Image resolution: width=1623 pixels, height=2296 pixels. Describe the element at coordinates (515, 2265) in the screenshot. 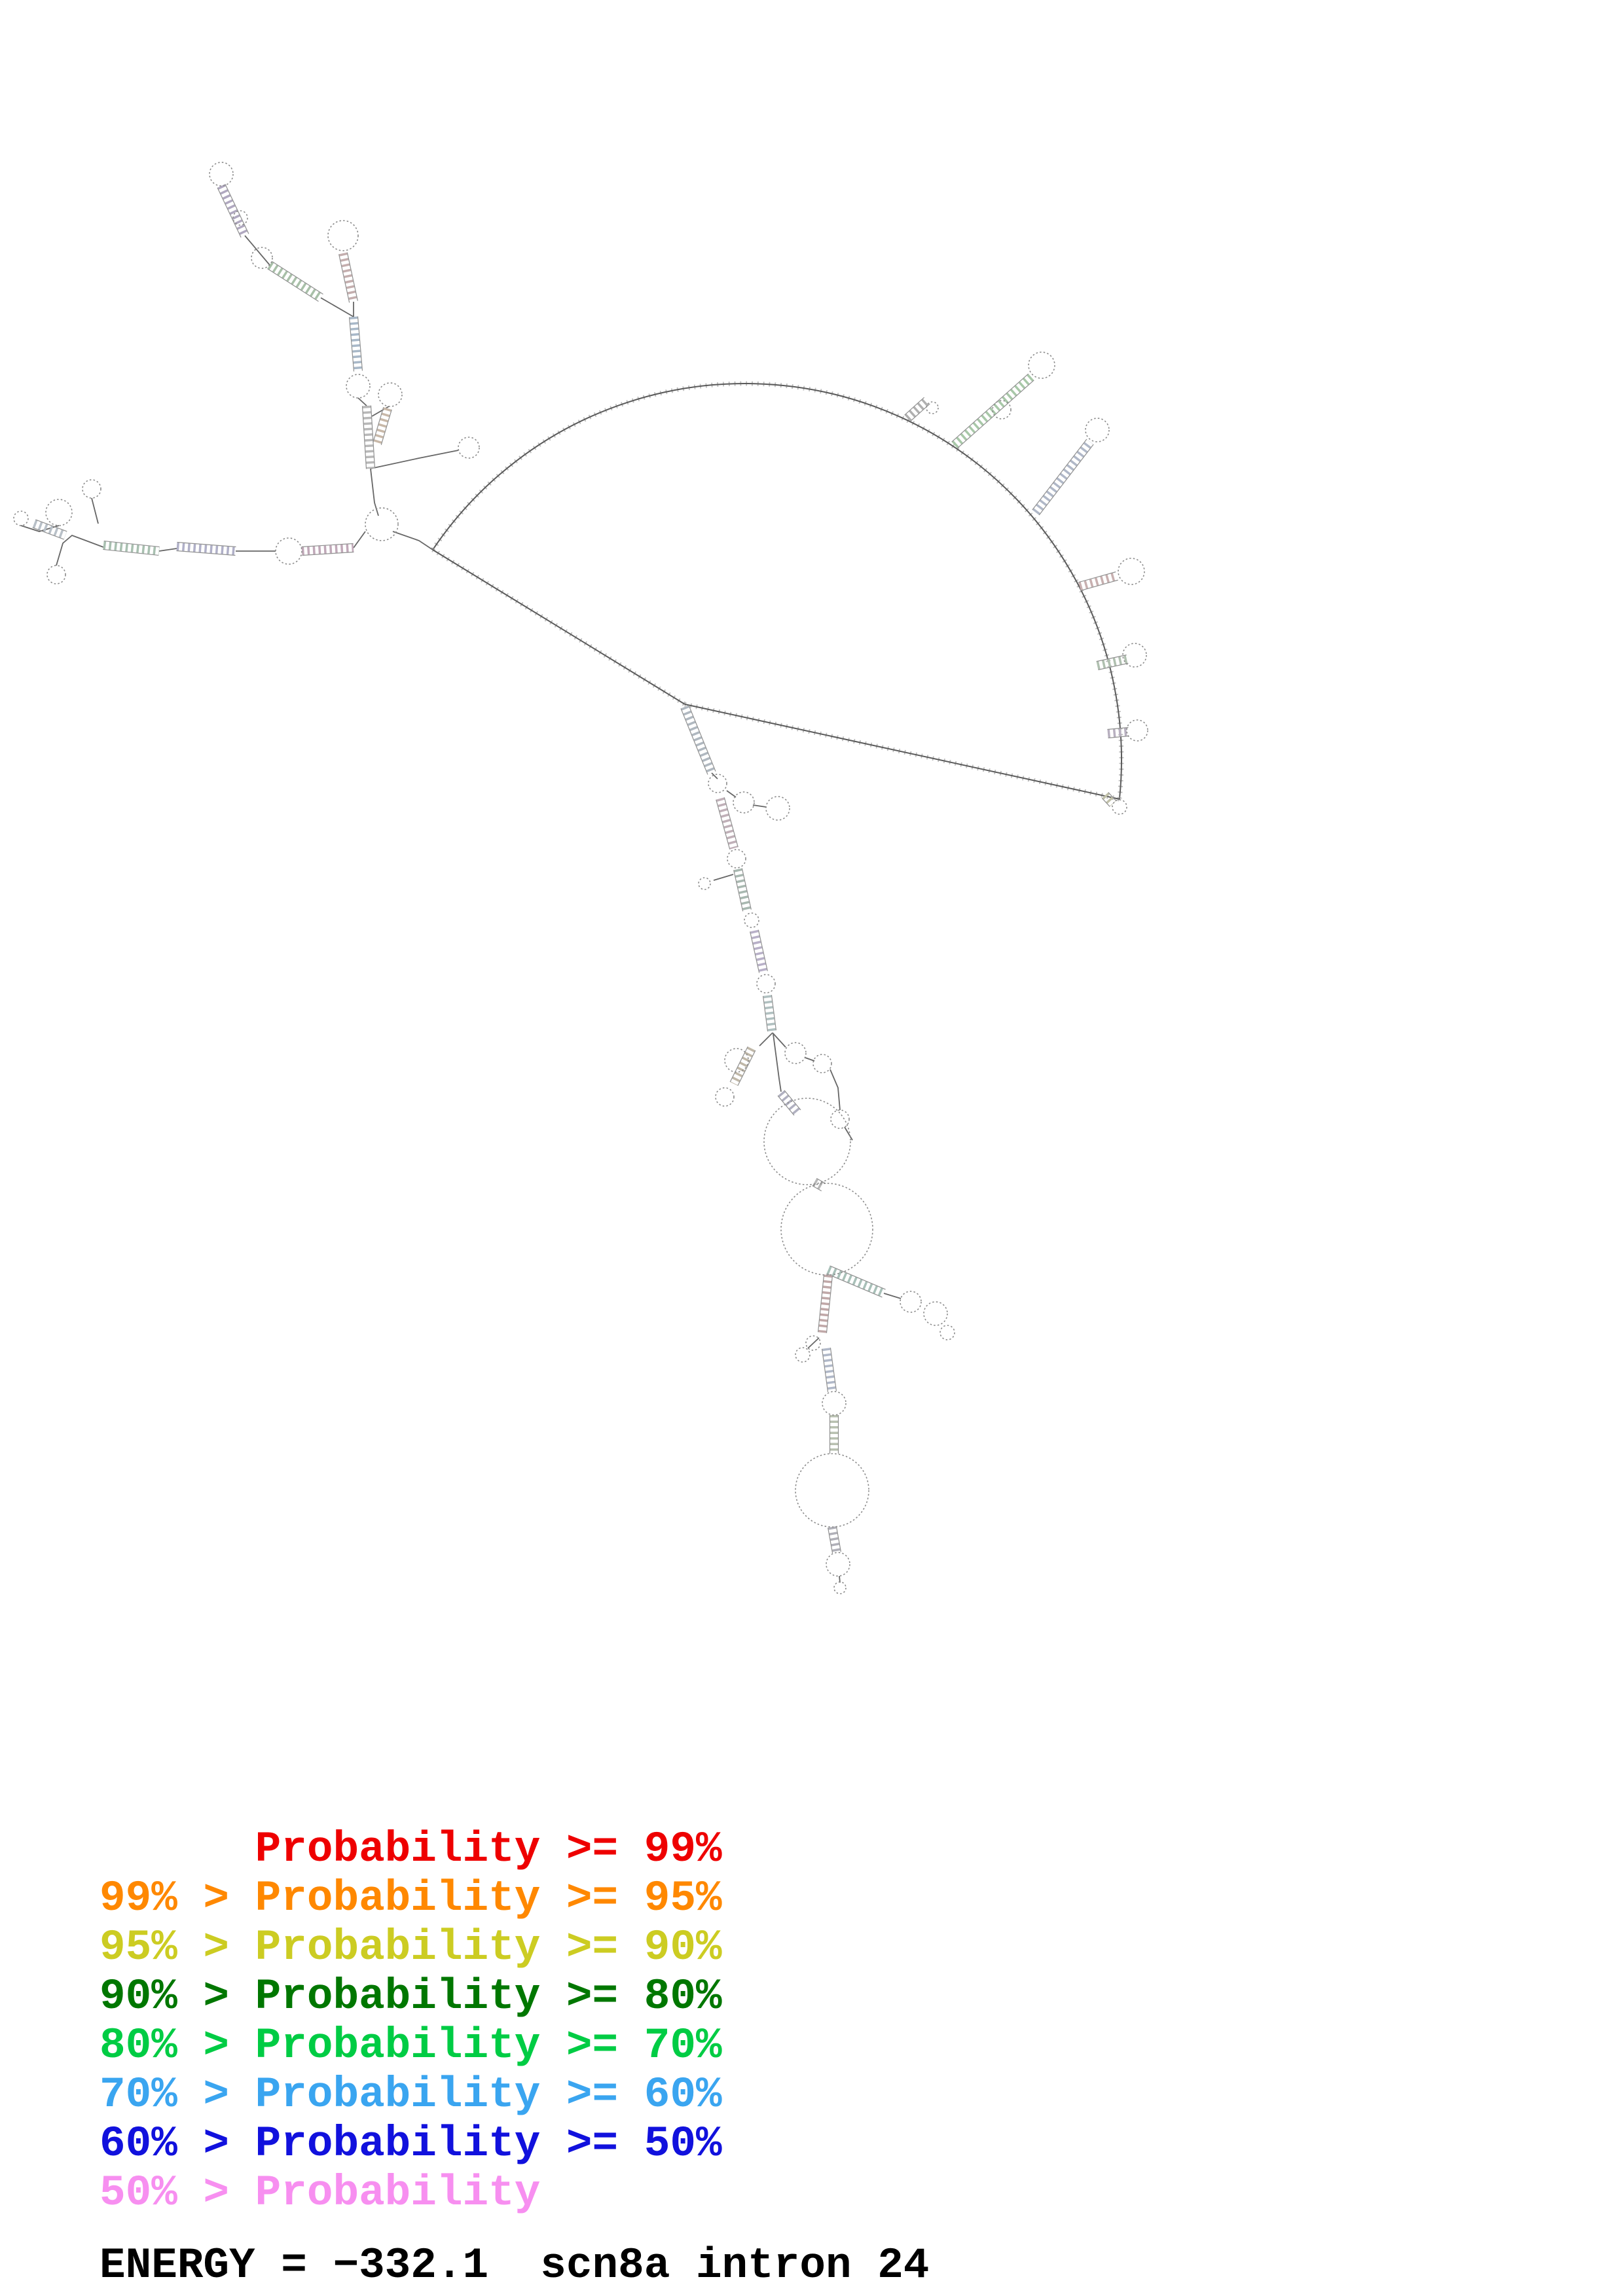

I see `energy-title: ENERGY = −332.1 scn8a intron 24` at that location.